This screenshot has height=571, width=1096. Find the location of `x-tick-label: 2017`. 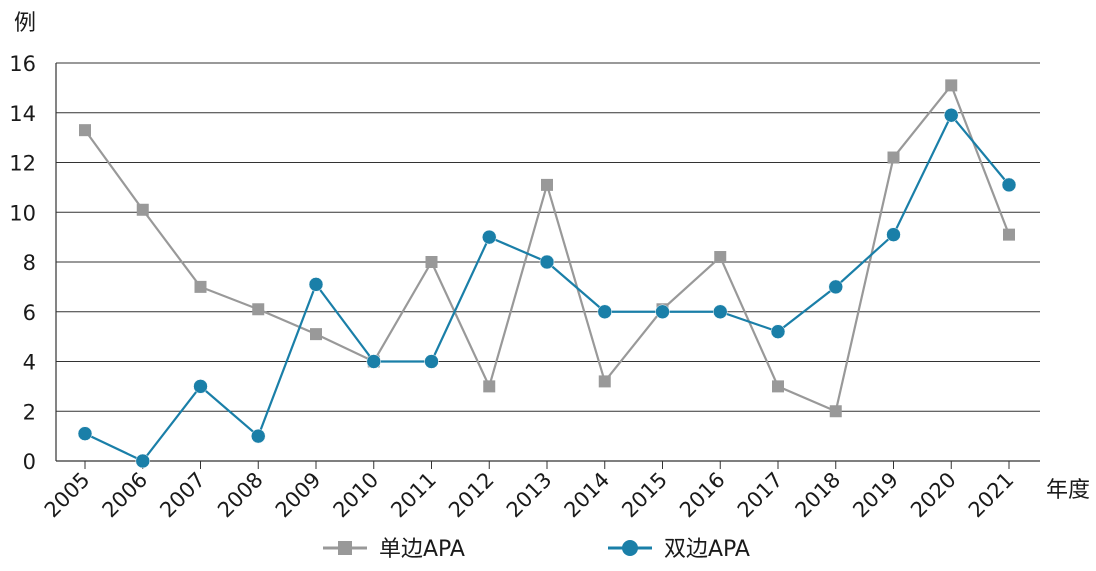

x-tick-label: 2017 is located at coordinates (760, 495).